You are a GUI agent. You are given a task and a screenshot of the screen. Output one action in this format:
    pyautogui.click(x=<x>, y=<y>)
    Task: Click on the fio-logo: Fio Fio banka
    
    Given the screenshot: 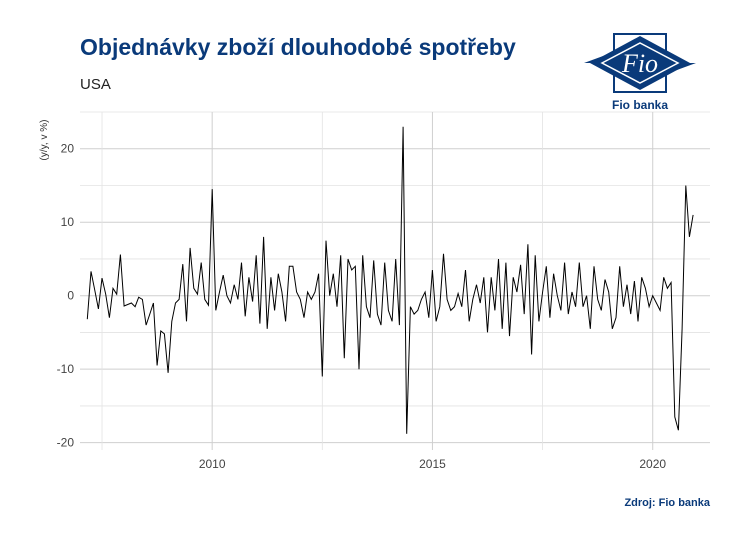 What is the action you would take?
    pyautogui.click(x=640, y=73)
    